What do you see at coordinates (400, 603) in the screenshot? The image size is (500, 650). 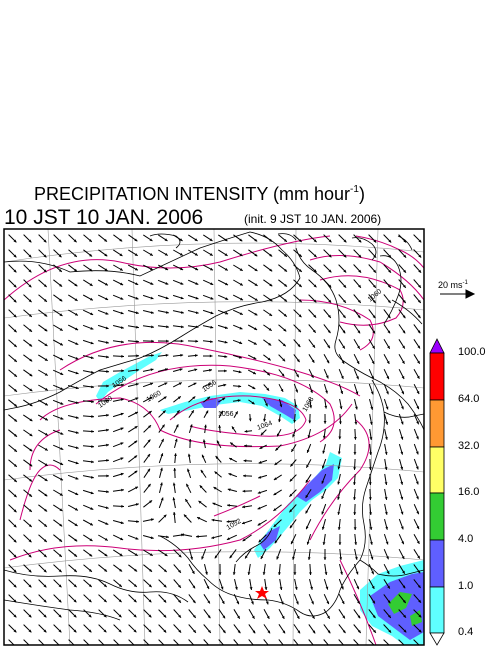 I see `precip-heavy` at bounding box center [400, 603].